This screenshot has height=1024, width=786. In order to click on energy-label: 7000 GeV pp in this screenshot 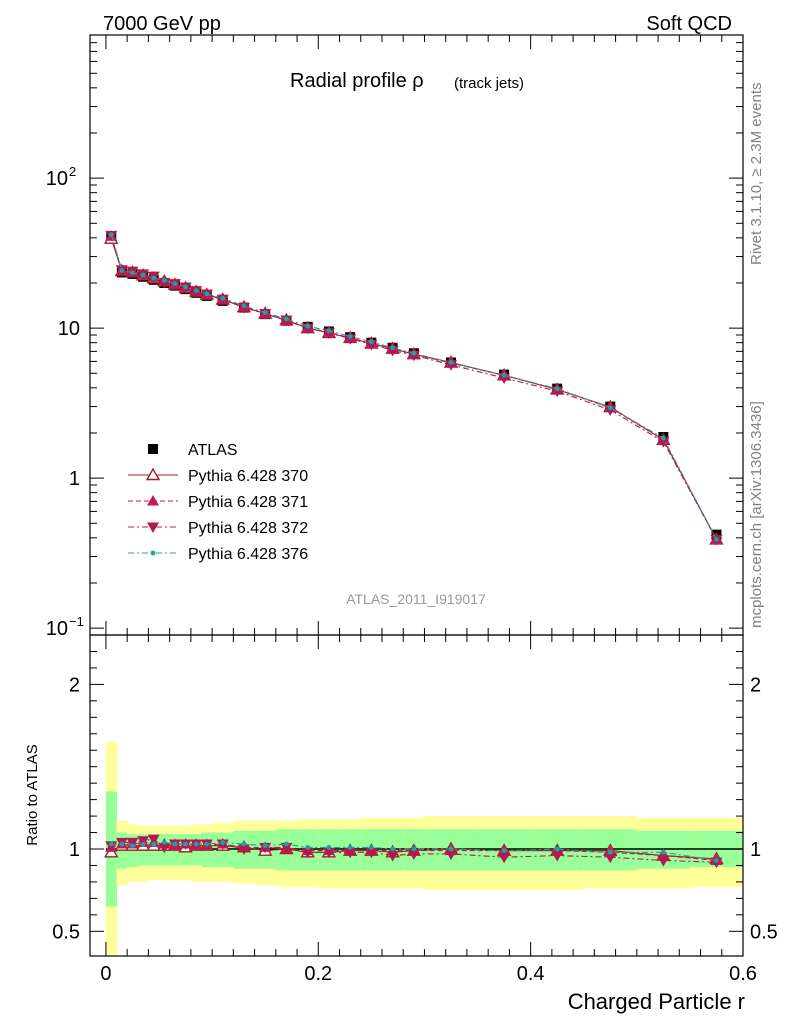, I will do `click(162, 24)`.